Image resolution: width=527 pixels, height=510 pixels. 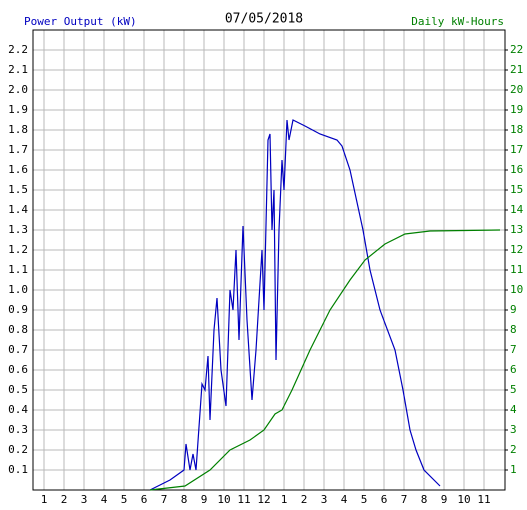 I want to click on y-tick-label: 1.2, so click(x=18, y=249).